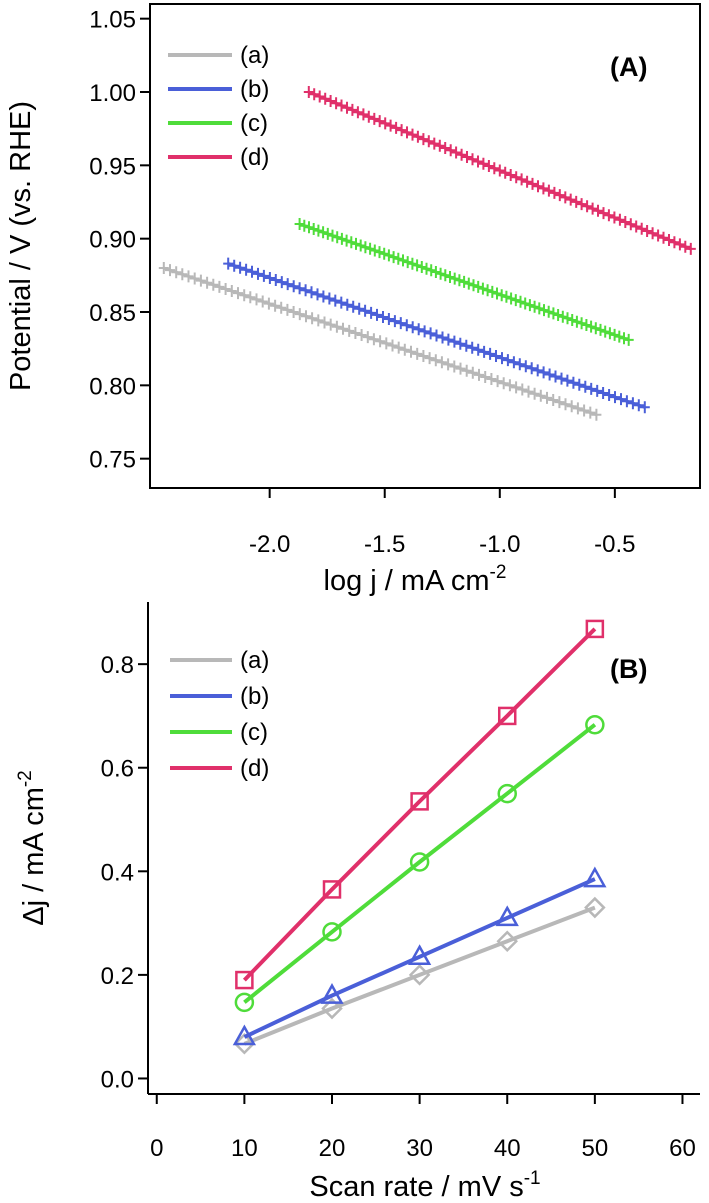 Image resolution: width=709 pixels, height=1203 pixels. What do you see at coordinates (156, 1148) in the screenshot?
I see `panel-b-x-tick-label: 0` at bounding box center [156, 1148].